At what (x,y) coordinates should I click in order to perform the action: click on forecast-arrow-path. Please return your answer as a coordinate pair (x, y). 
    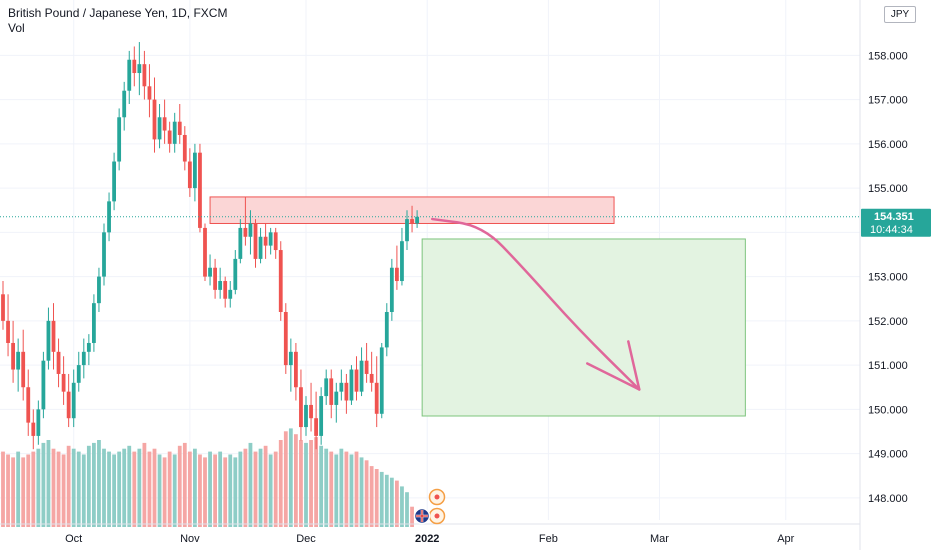
    Looking at the image, I should click on (536, 304).